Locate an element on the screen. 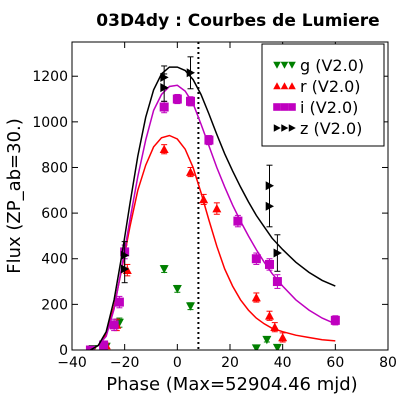 The image size is (400, 400). y-tick-label: 800 is located at coordinates (54, 168).